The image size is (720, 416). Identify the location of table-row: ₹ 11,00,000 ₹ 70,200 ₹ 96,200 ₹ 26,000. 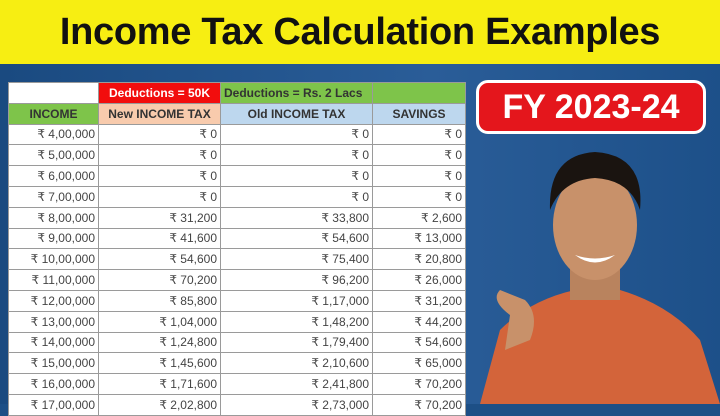
(237, 280).